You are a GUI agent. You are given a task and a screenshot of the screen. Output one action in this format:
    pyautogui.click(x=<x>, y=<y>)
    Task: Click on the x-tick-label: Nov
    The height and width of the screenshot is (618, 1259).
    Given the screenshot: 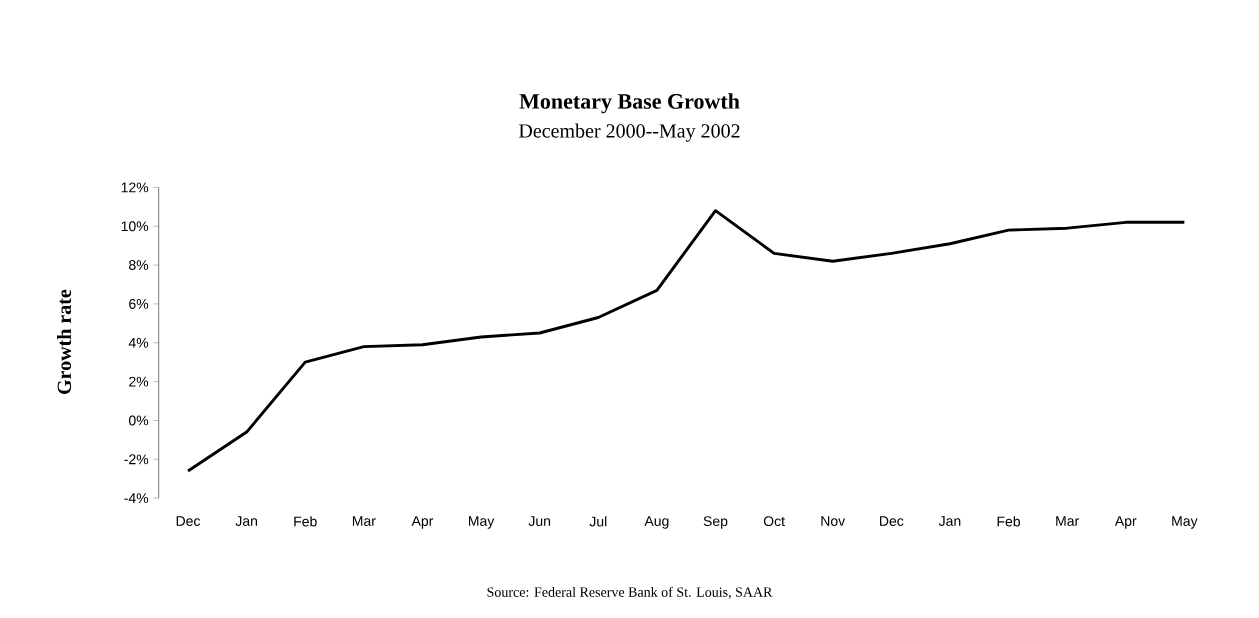 What is the action you would take?
    pyautogui.click(x=833, y=521)
    